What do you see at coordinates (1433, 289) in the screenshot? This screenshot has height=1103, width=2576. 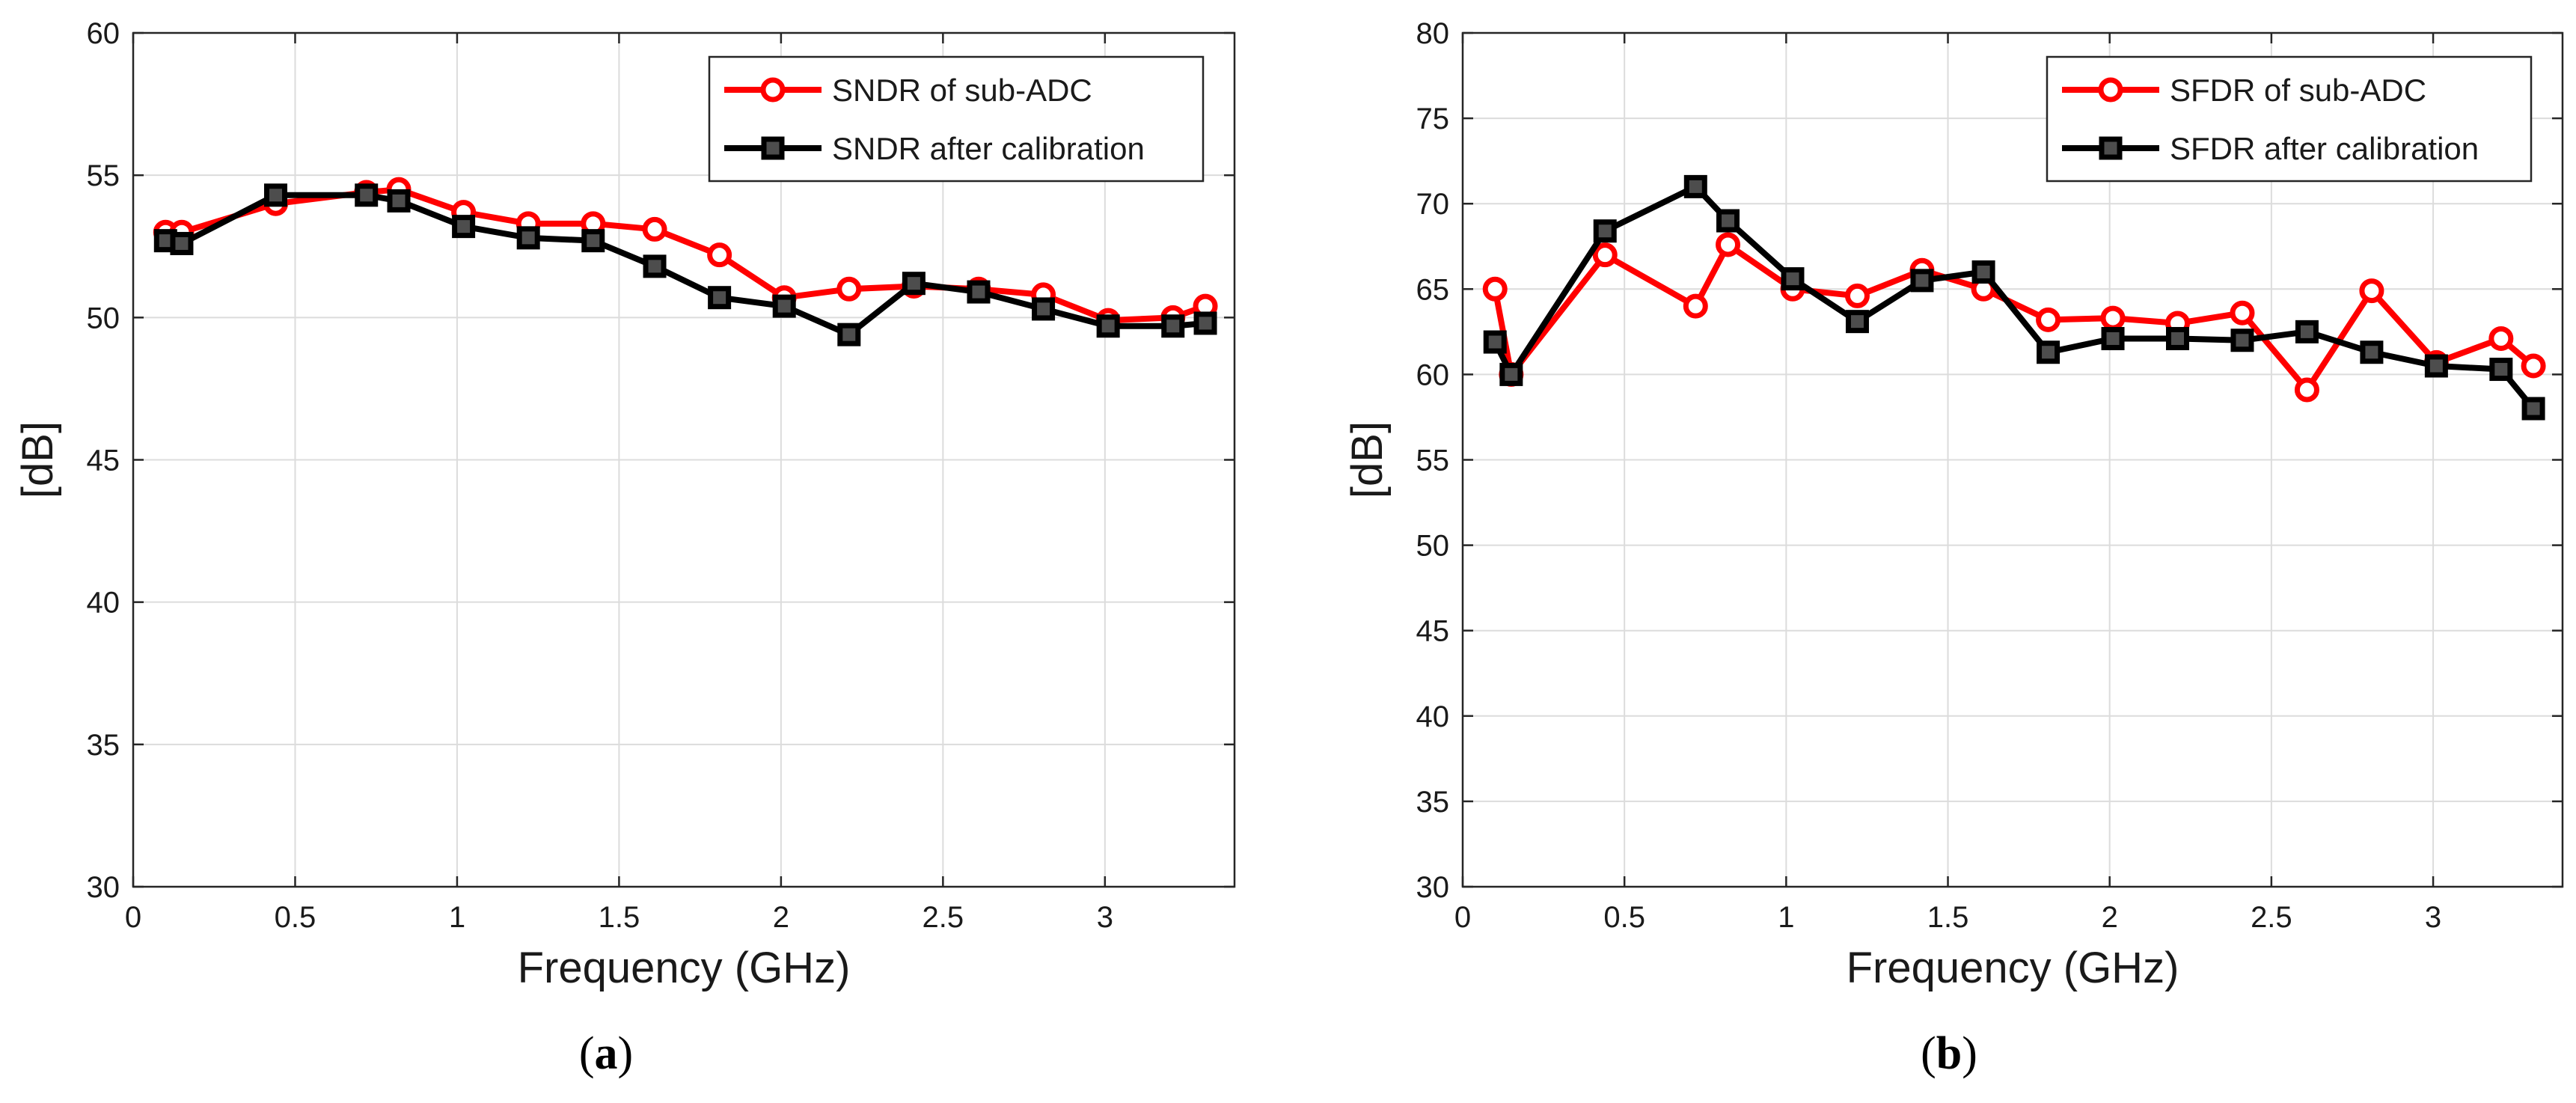 I see `y-tick-label: 65` at bounding box center [1433, 289].